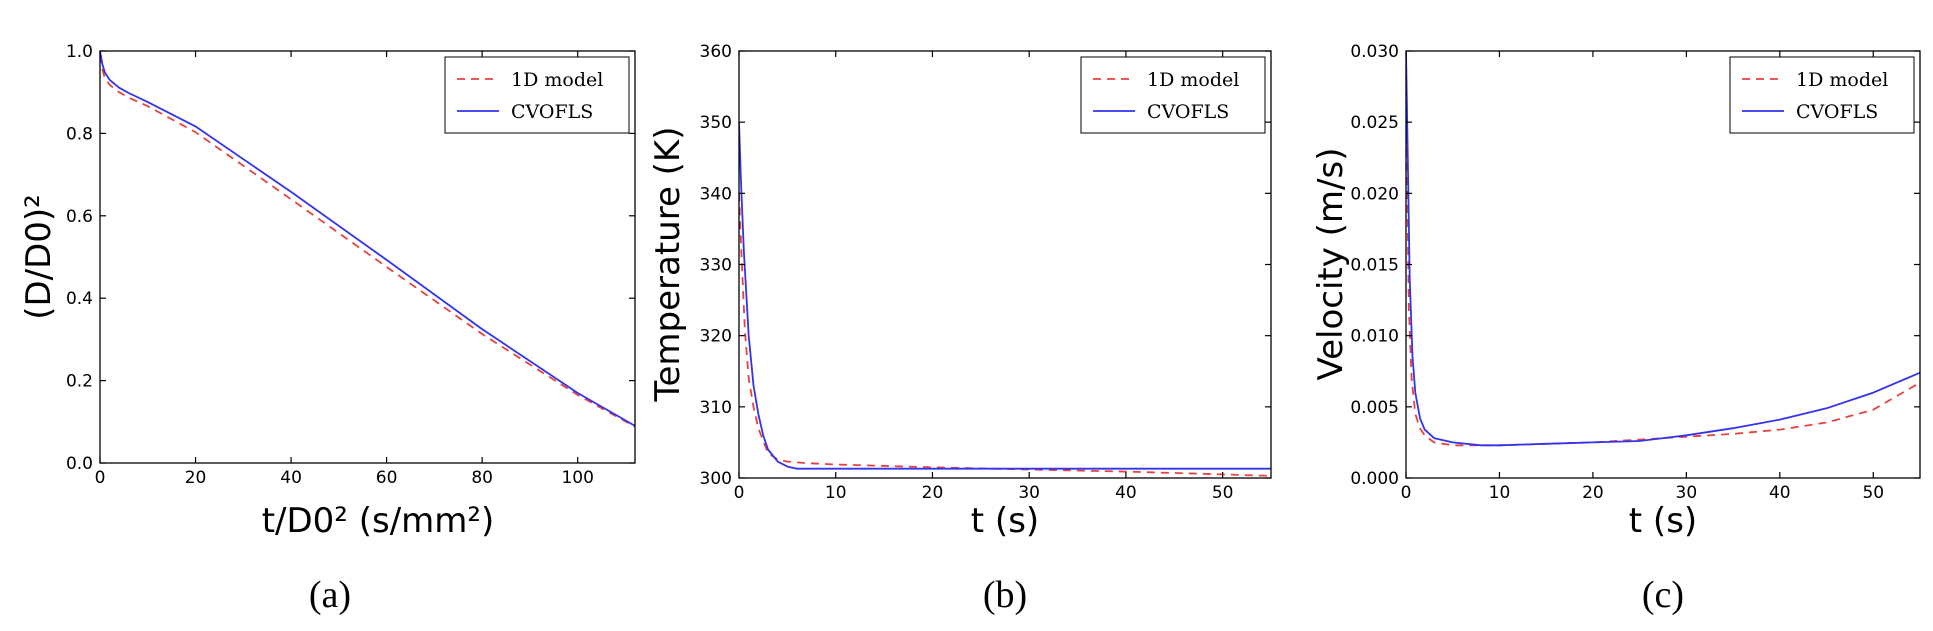 Image resolution: width=1933 pixels, height=631 pixels. What do you see at coordinates (1374, 123) in the screenshot?
I see `y-tick-label: 0.025` at bounding box center [1374, 123].